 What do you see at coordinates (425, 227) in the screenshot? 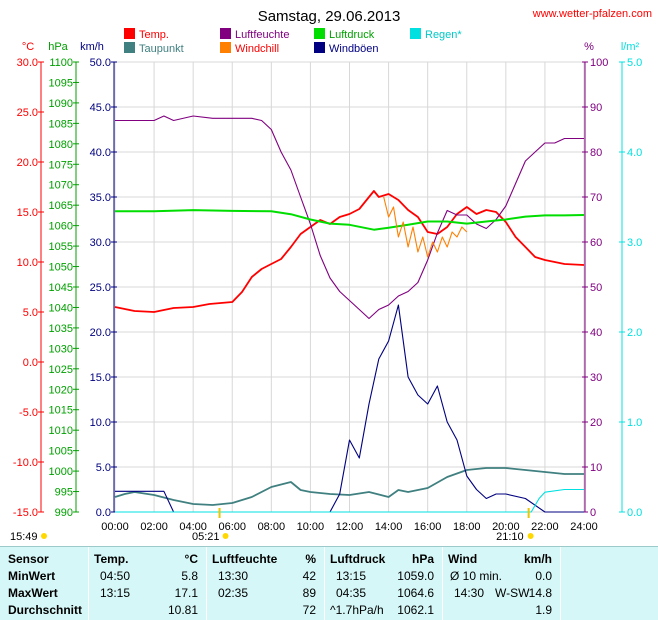
I see `series-line-windchill` at bounding box center [425, 227].